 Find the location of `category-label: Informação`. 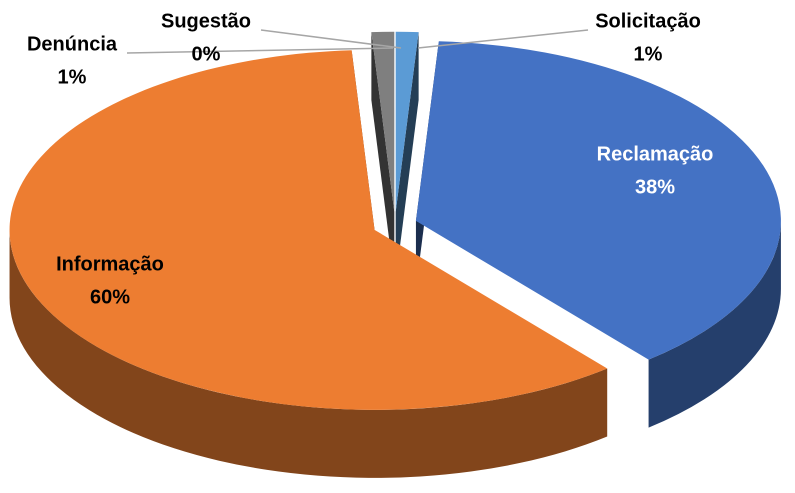

category-label: Informação is located at coordinates (110, 264).